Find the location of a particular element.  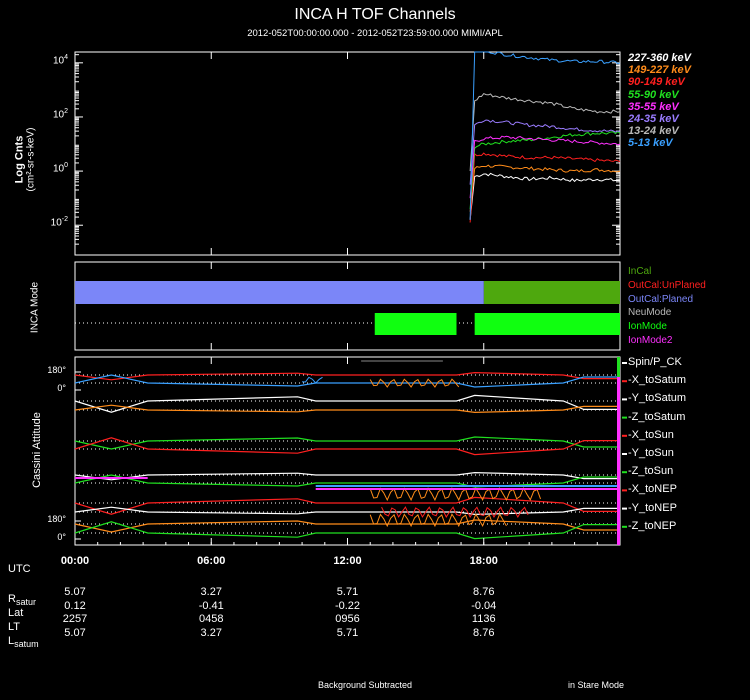

ephemeris-value: 0.12 is located at coordinates (75, 606).